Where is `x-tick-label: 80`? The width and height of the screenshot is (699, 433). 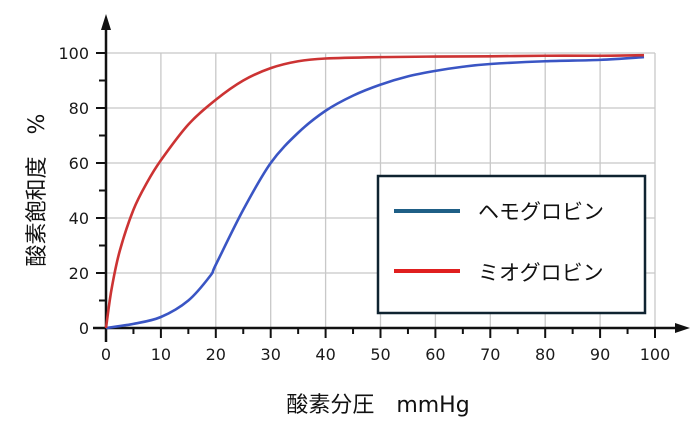
x-tick-label: 80 is located at coordinates (545, 354).